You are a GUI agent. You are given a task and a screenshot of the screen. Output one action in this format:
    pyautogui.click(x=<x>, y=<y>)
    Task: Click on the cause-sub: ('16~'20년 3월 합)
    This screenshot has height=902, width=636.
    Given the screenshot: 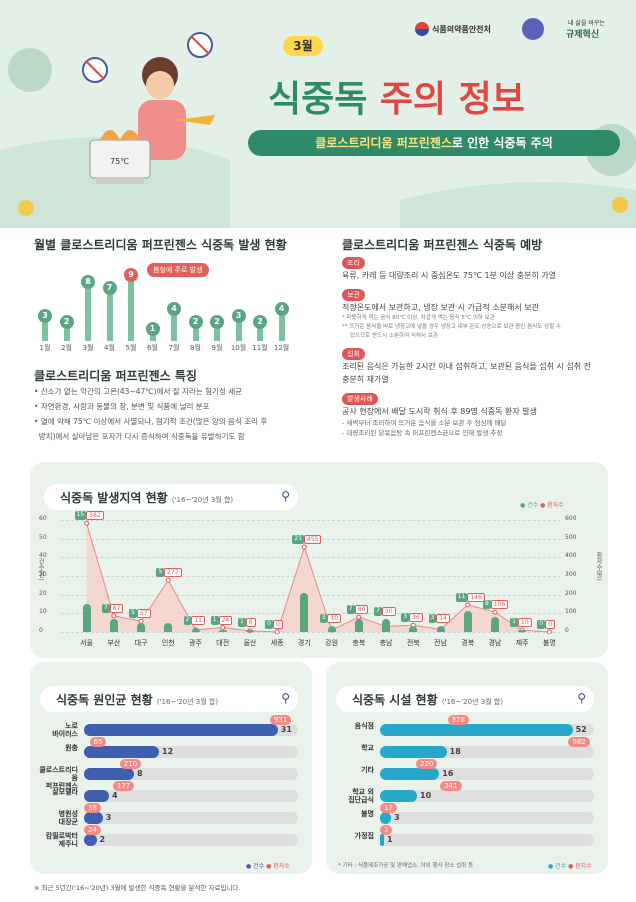 What is the action you would take?
    pyautogui.click(x=187, y=702)
    